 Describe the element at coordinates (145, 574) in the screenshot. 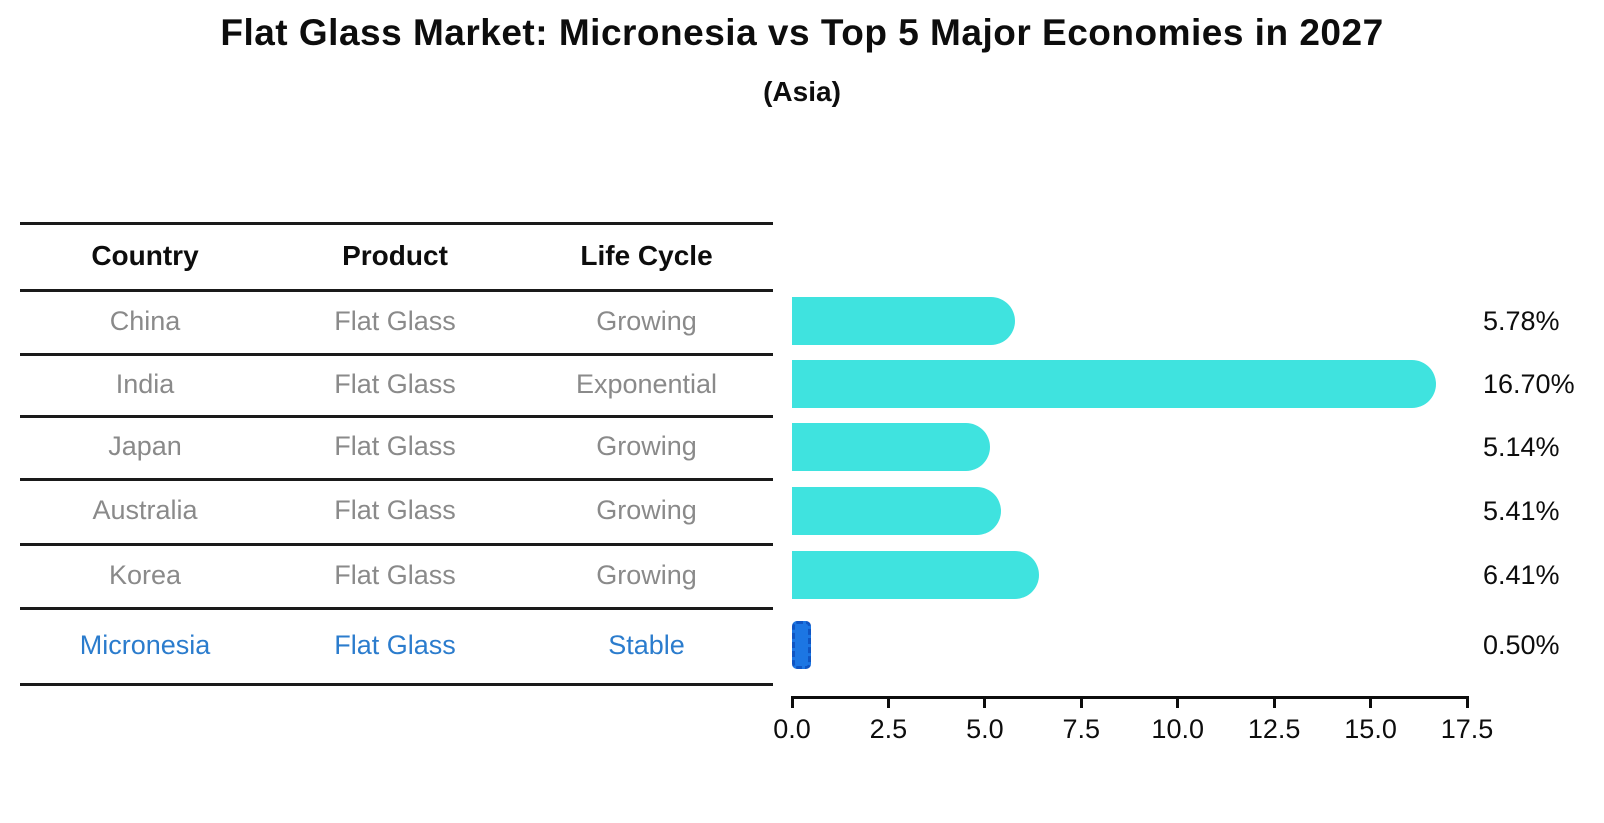

I see `table-cell-country: Korea` at that location.